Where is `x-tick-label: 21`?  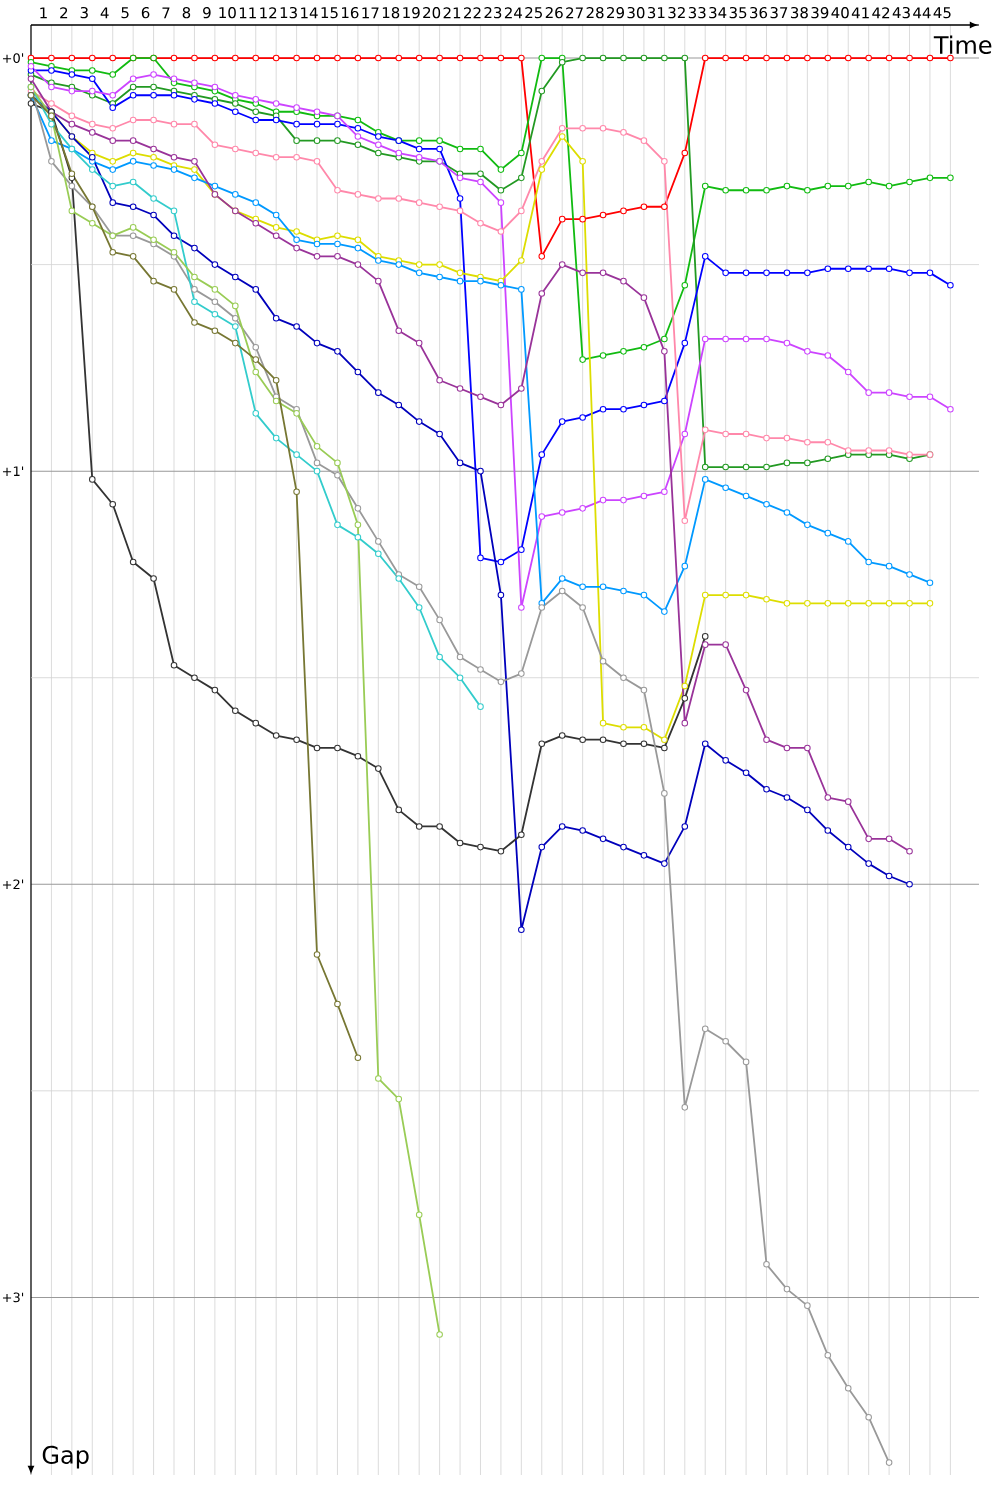 x-tick-label: 21 is located at coordinates (452, 13).